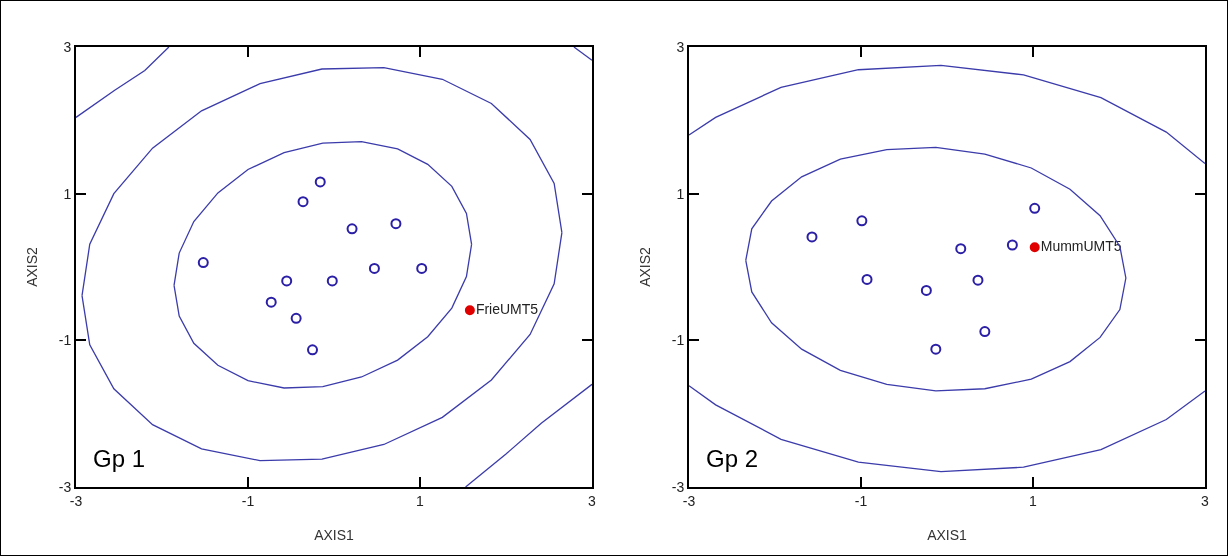 The width and height of the screenshot is (1228, 556). What do you see at coordinates (507, 308) in the screenshot?
I see `series-label: FrieUMT5` at bounding box center [507, 308].